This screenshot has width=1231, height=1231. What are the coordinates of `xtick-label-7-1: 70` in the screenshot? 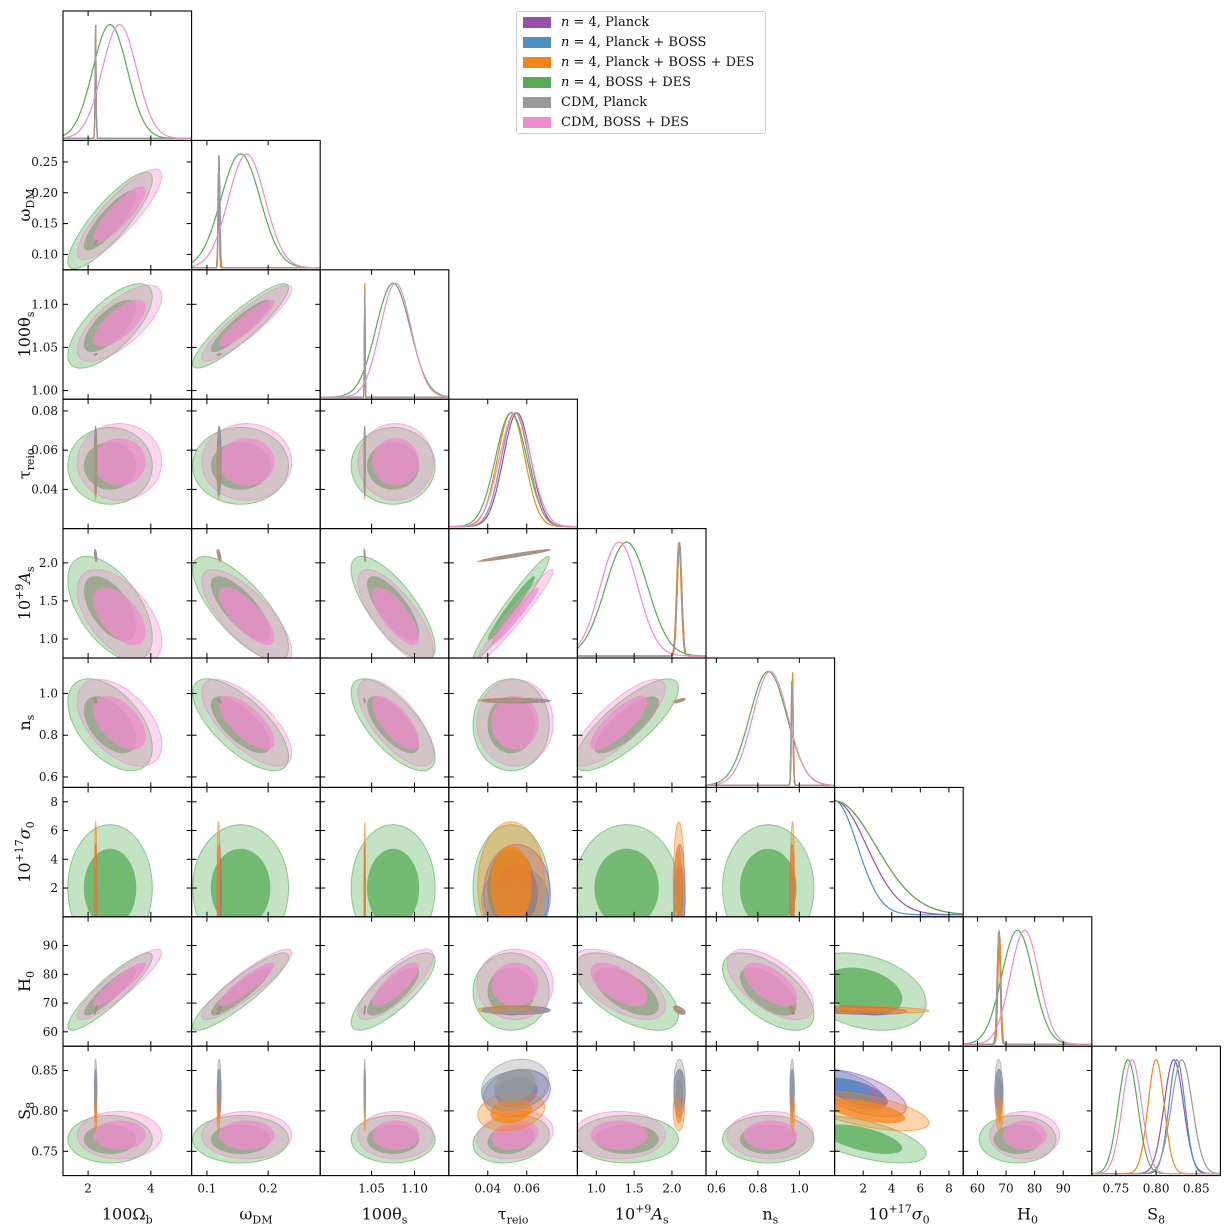 It's located at (1005, 1189).